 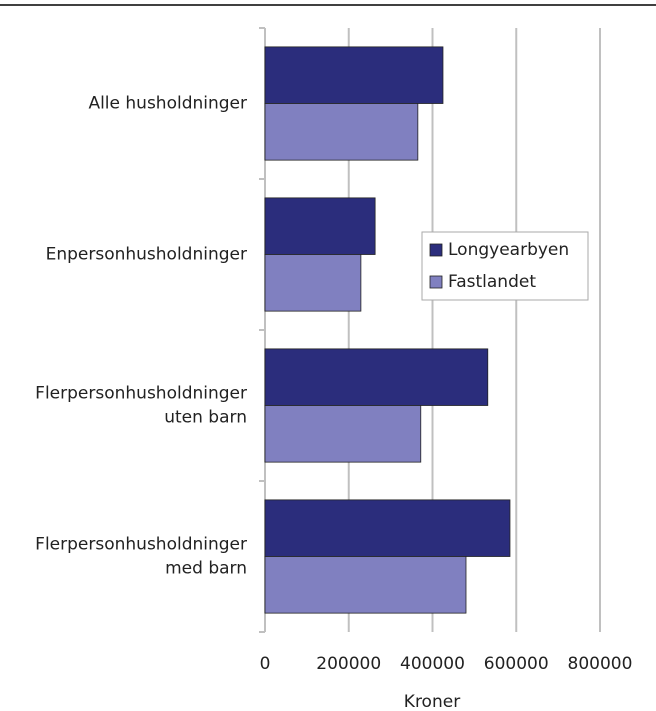 I want to click on x-tick-label: 0, so click(x=265, y=664).